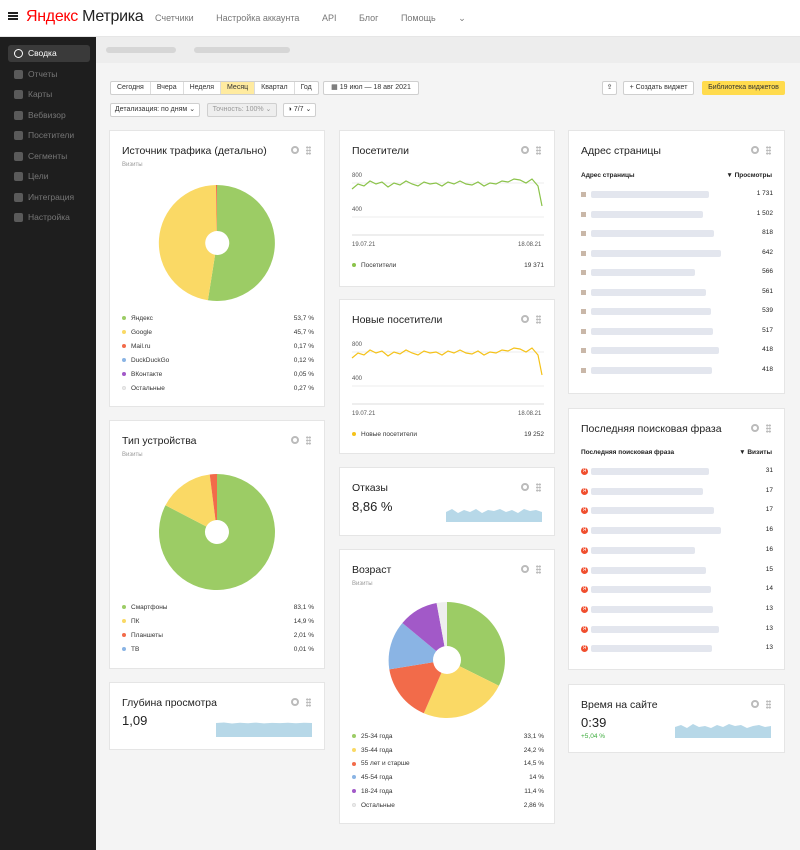  Describe the element at coordinates (18, 156) in the screenshot. I see `filter-icon` at that location.